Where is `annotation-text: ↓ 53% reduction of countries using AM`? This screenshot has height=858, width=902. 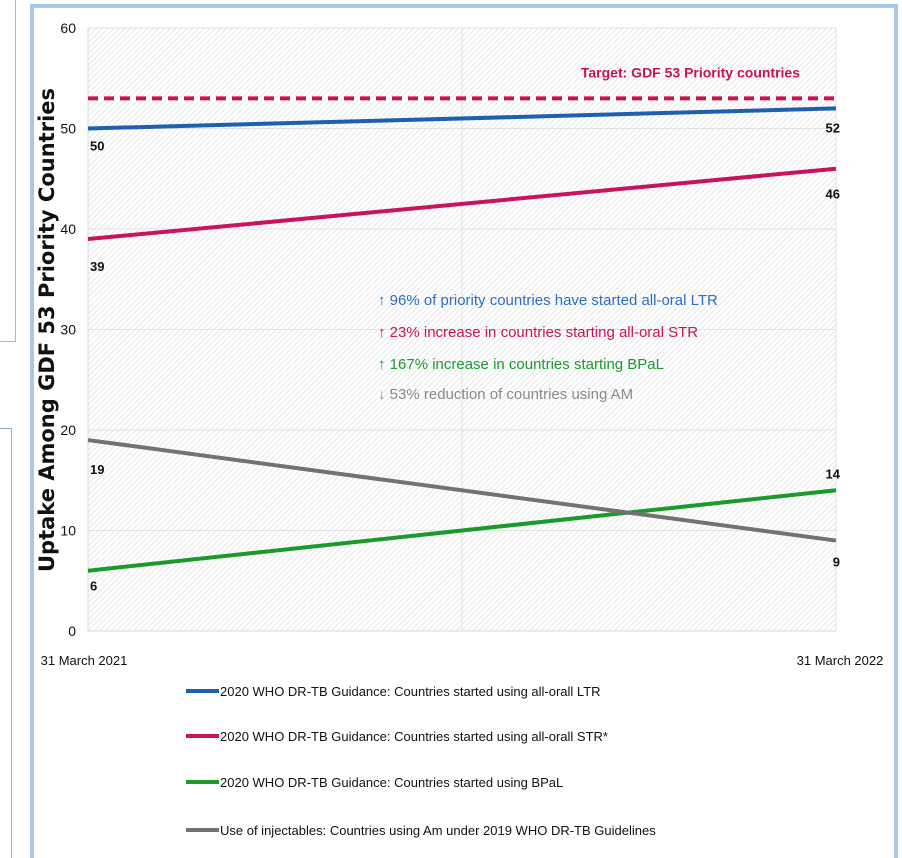
annotation-text: ↓ 53% reduction of countries using AM is located at coordinates (505, 394).